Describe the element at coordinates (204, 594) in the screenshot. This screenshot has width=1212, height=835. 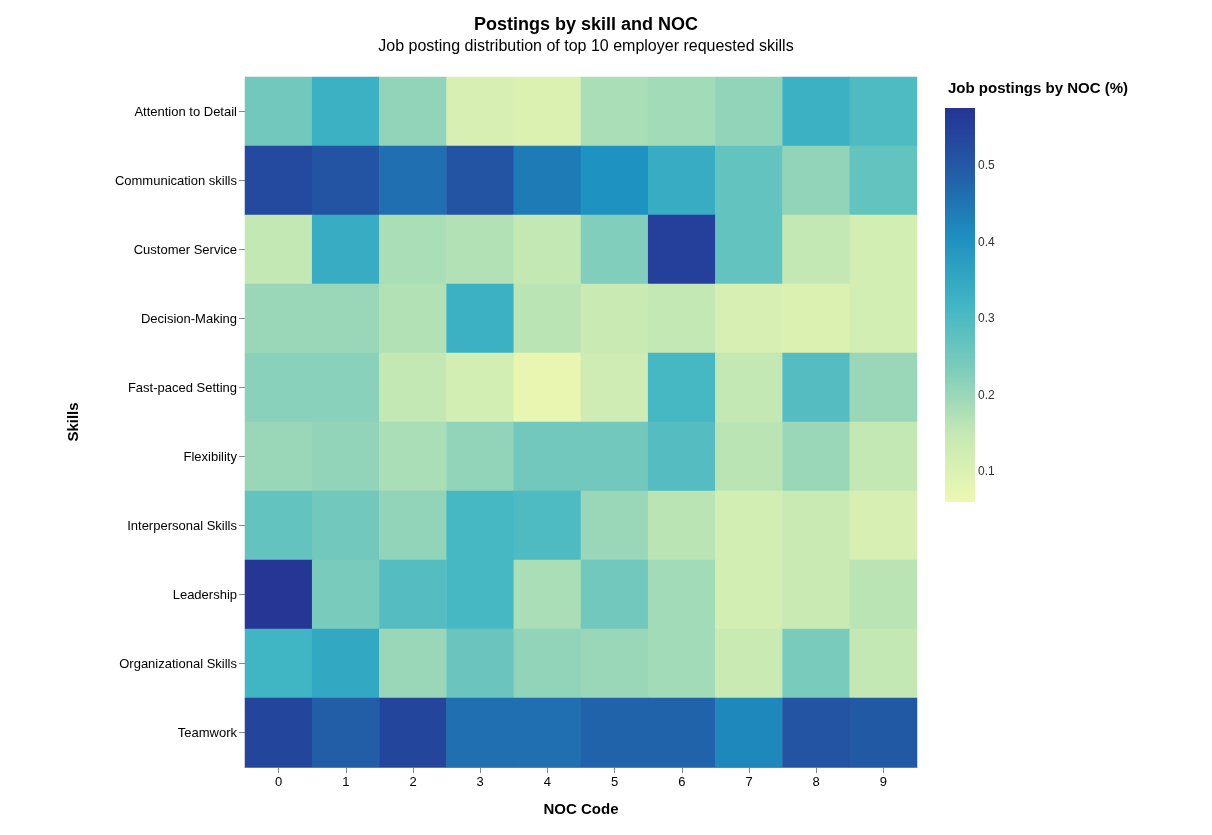
I see `y-tick-label: Leadership` at that location.